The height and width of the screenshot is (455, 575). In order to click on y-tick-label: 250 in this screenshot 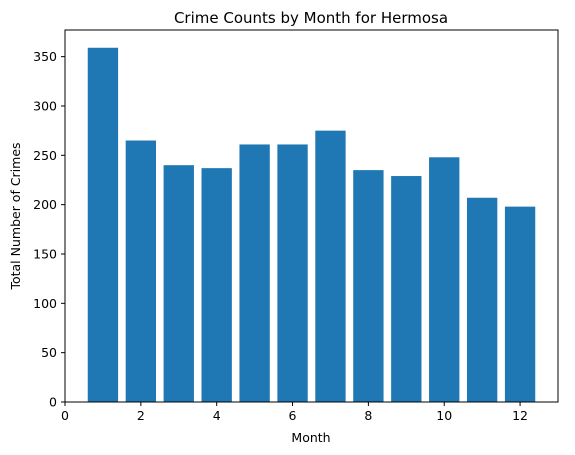, I will do `click(45, 155)`.